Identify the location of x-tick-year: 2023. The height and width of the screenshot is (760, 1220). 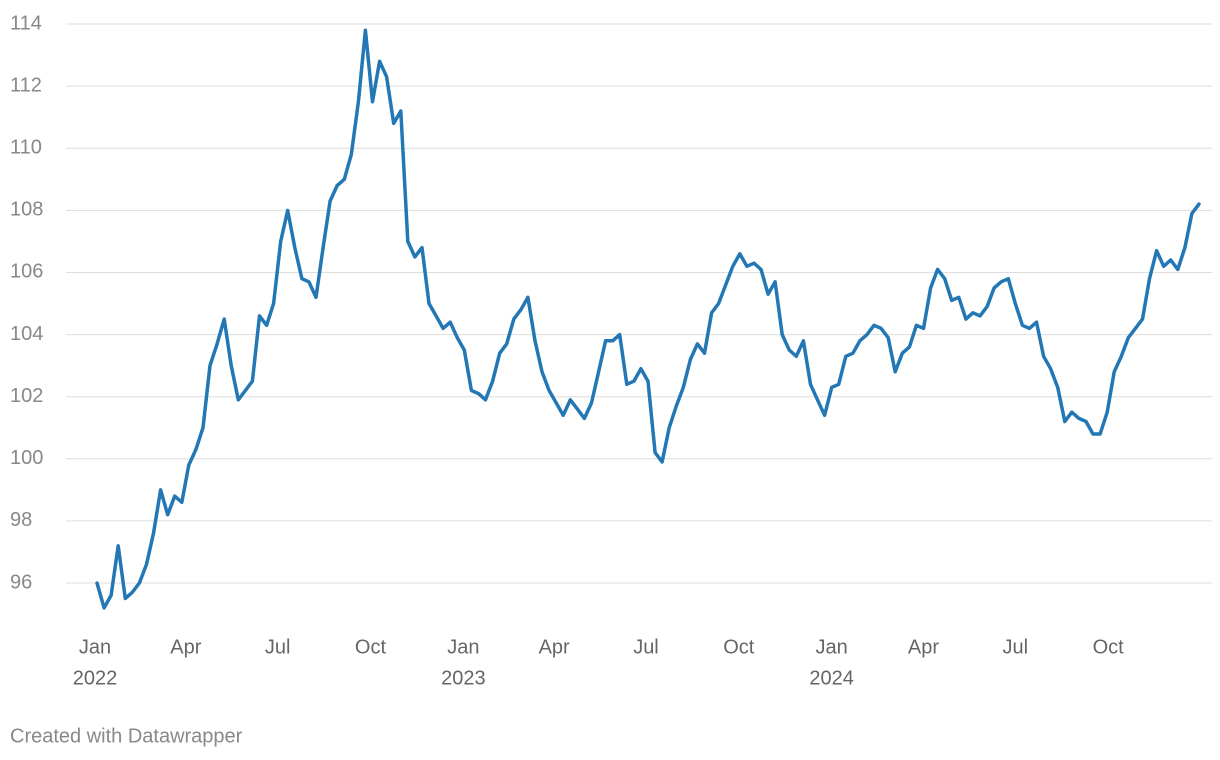
(463, 678).